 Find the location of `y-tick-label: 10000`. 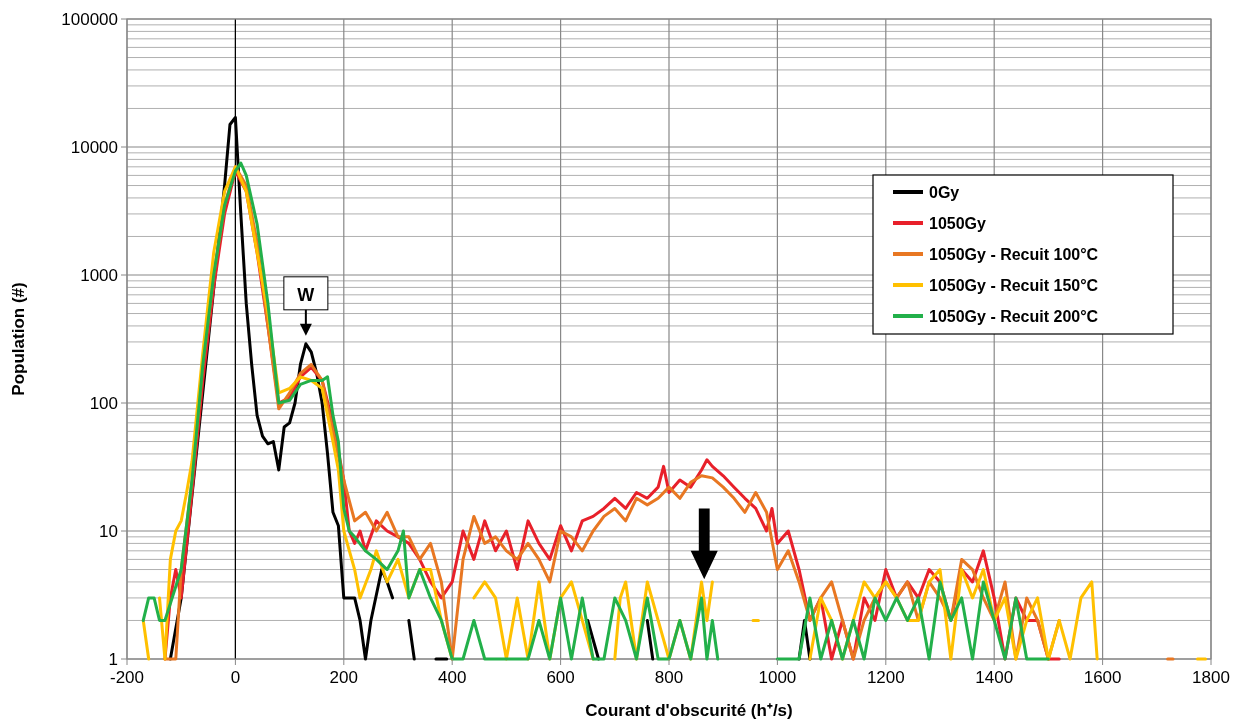

y-tick-label: 10000 is located at coordinates (94, 147).